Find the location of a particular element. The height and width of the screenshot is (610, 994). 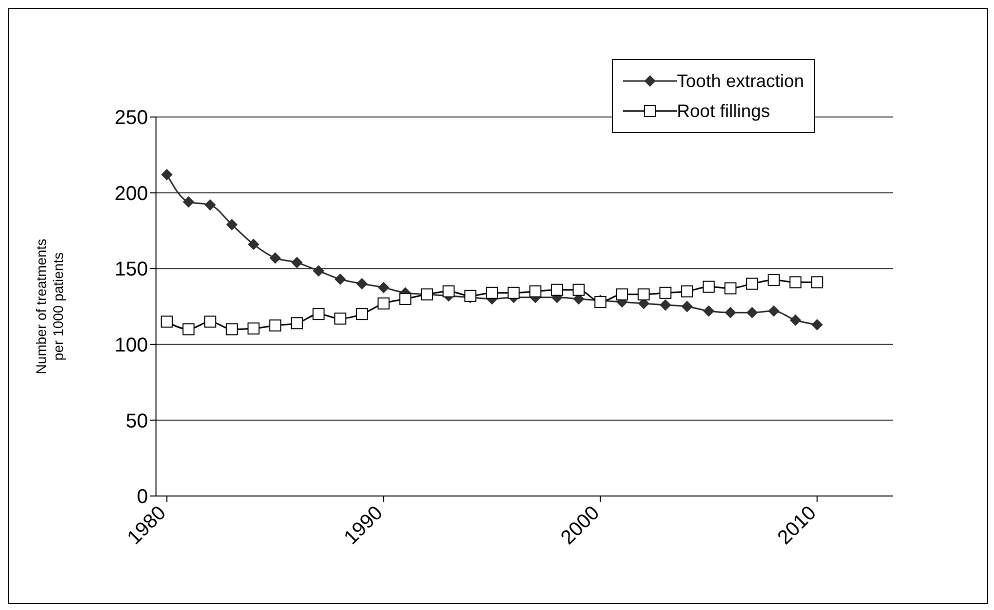

legend-label: Tooth extraction is located at coordinates (740, 81).